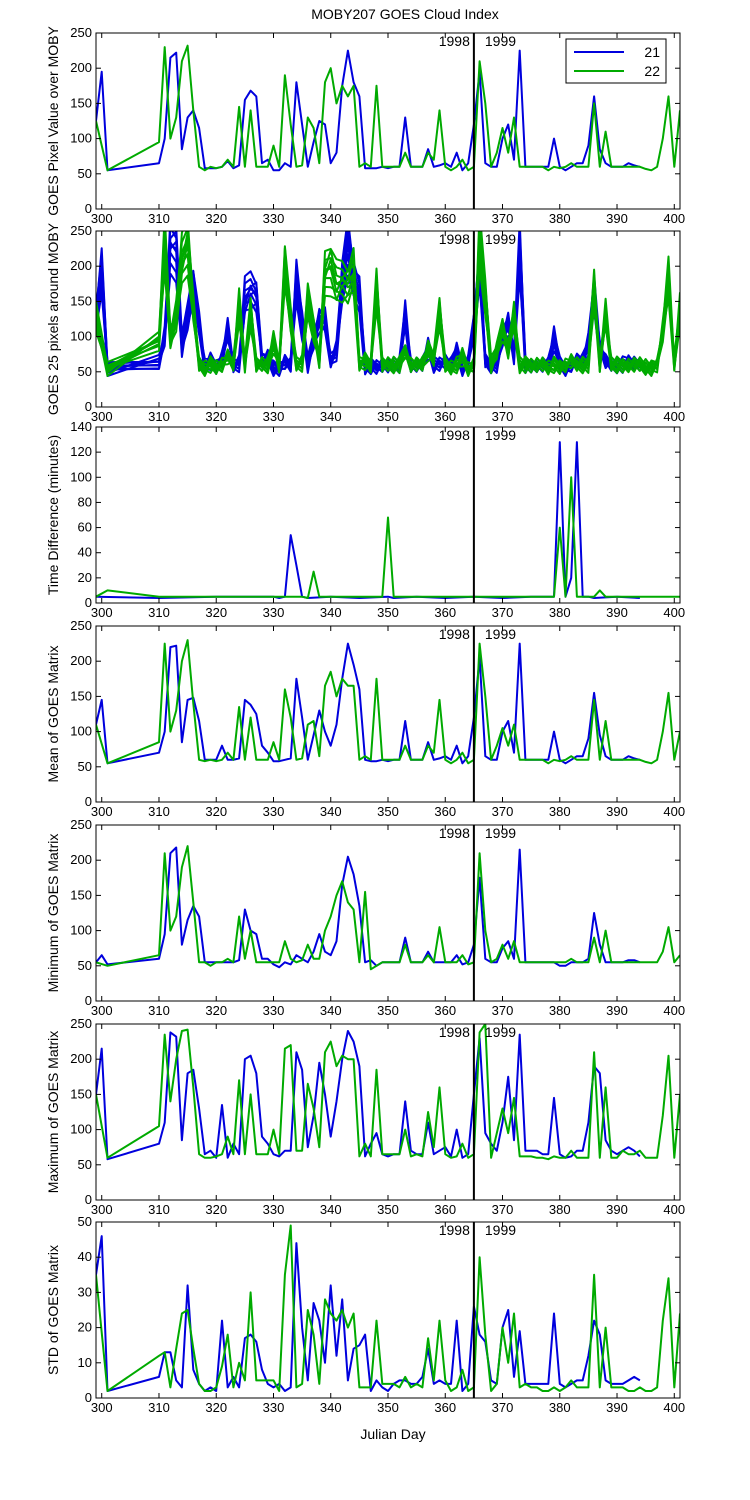 The width and height of the screenshot is (750, 1500). Describe the element at coordinates (53, 318) in the screenshot. I see `y-axis-label: GOES 25 pixels around MOBY` at that location.